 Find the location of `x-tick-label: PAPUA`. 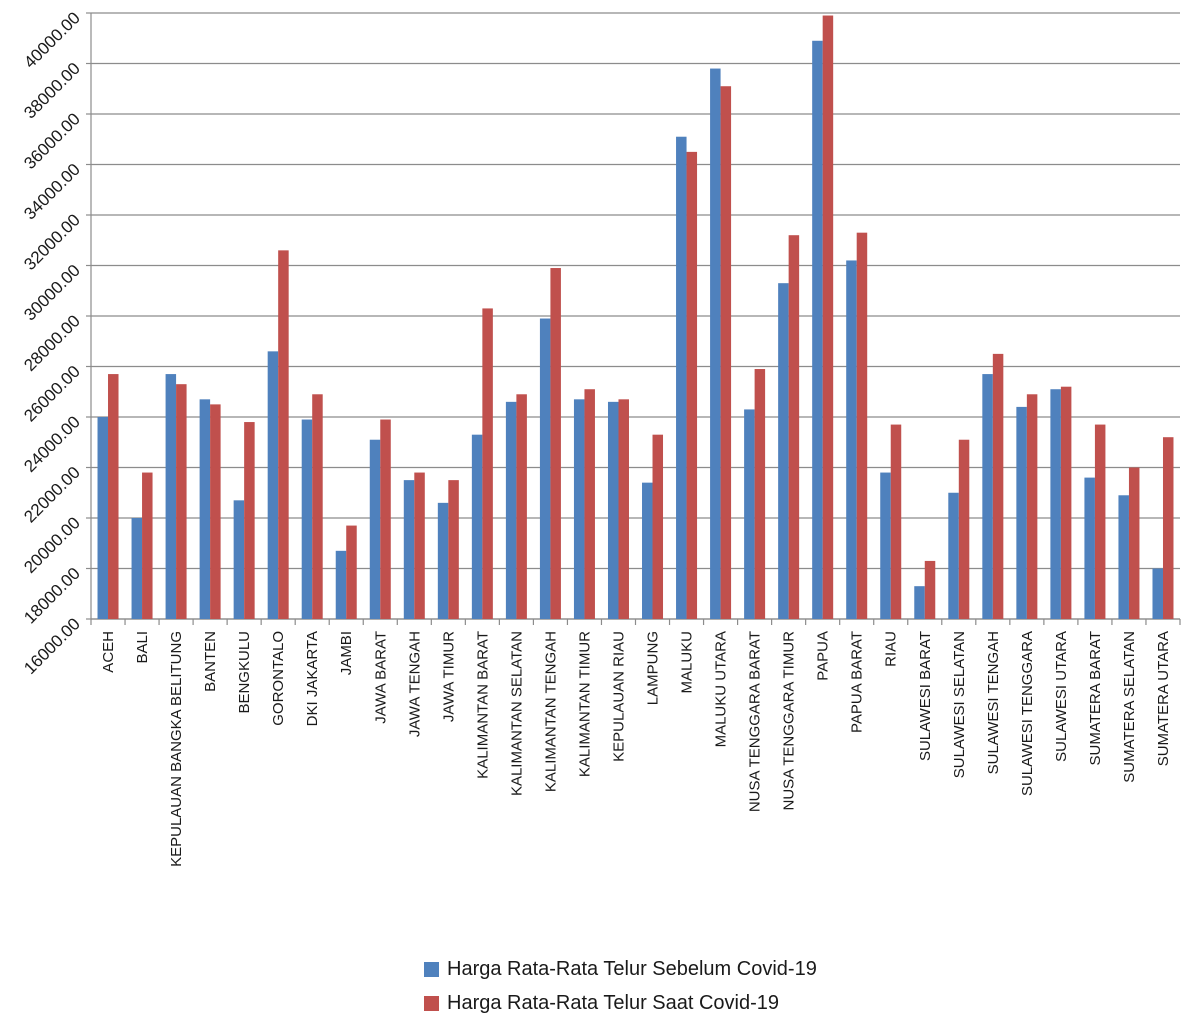

x-tick-label: PAPUA is located at coordinates (823, 656).